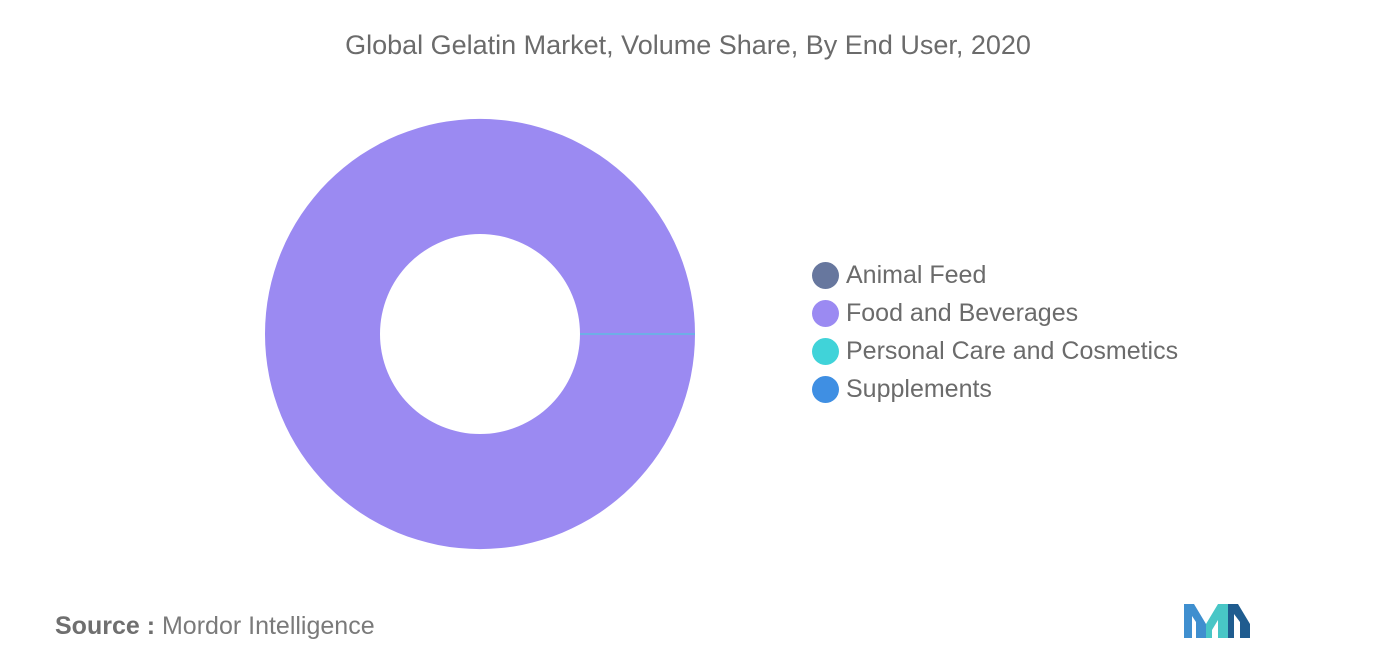 The width and height of the screenshot is (1376, 665). I want to click on source-note: Source : Mordor Intelligence, so click(215, 626).